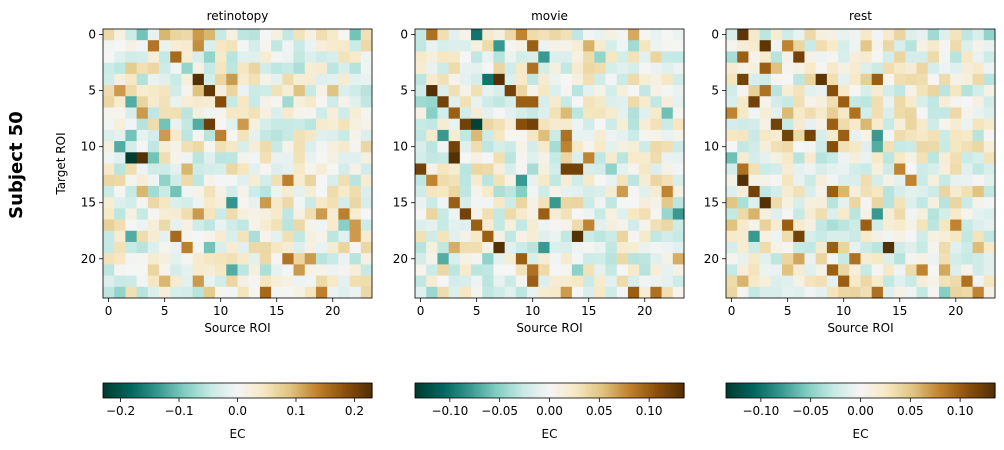 The width and height of the screenshot is (1004, 450). What do you see at coordinates (649, 411) in the screenshot?
I see `colorbar-tick-label: 0.10` at bounding box center [649, 411].